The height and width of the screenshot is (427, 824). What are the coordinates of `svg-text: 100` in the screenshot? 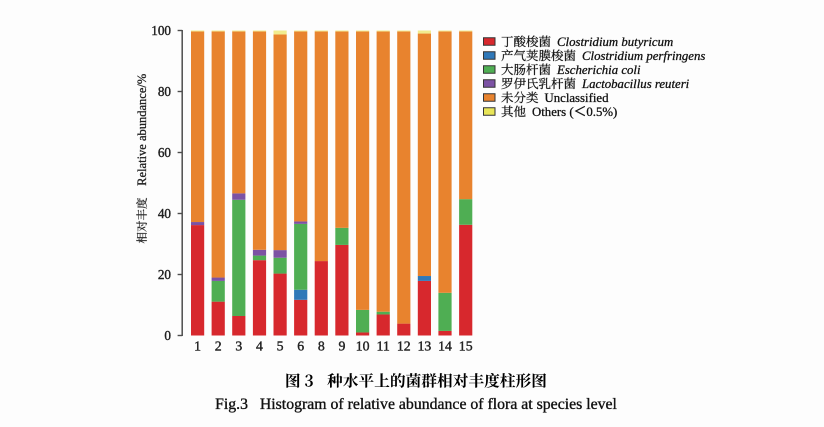 It's located at (161, 30).